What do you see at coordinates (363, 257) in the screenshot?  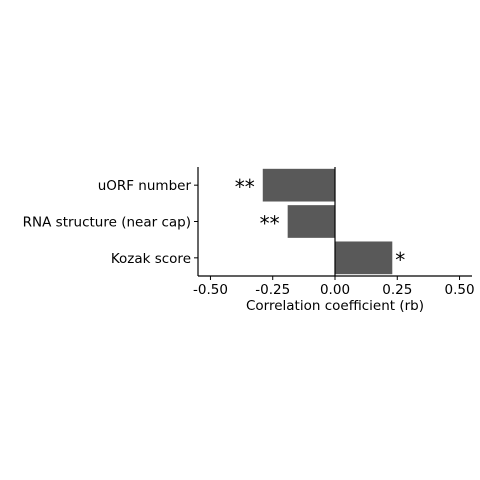 I see `bar-kozak-score` at bounding box center [363, 257].